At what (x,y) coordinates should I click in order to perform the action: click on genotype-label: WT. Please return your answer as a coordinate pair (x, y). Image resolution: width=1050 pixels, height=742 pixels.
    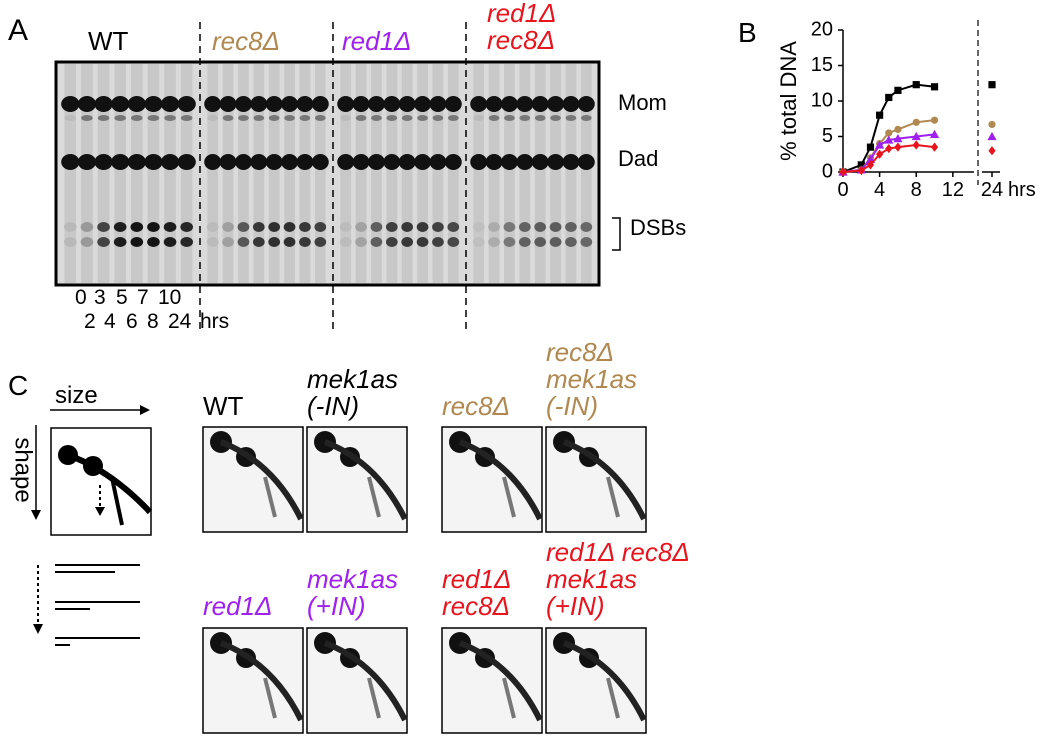
    Looking at the image, I should click on (223, 406).